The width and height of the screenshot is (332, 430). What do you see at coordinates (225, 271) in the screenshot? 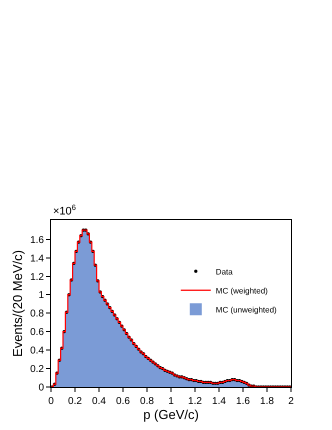
I see `legend-label: Data` at bounding box center [225, 271].